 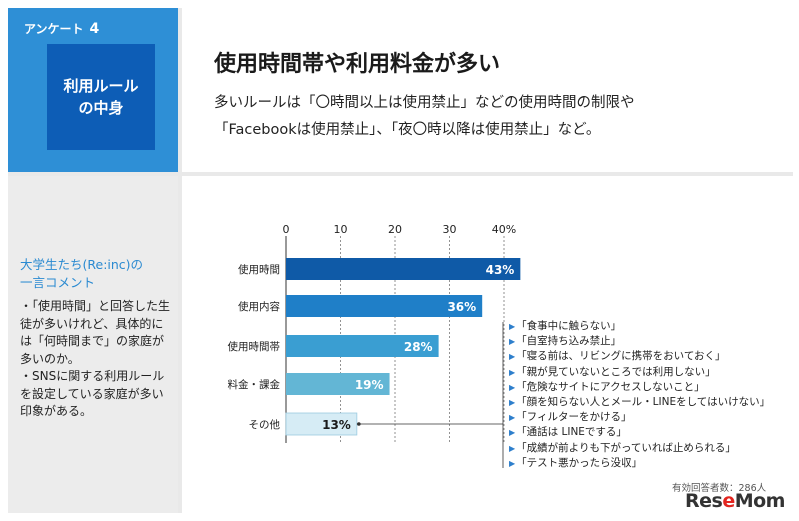 What do you see at coordinates (576, 462) in the screenshot?
I see `other-example-item: ▶「テスト悪かったら没収」` at bounding box center [576, 462].